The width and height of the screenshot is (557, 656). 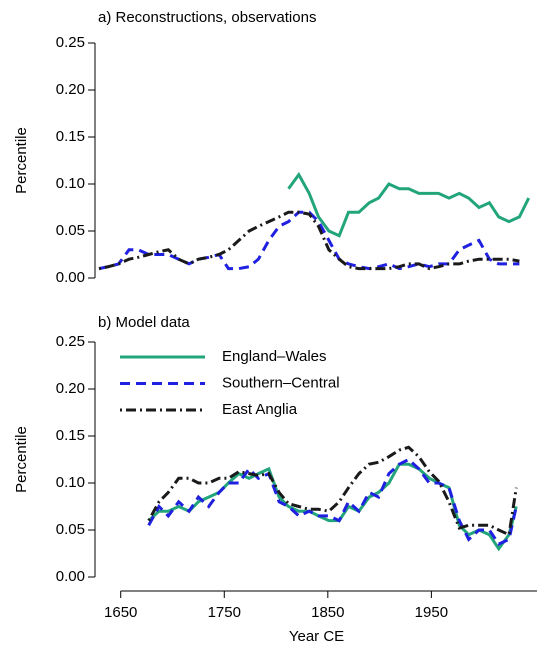 What do you see at coordinates (281, 382) in the screenshot?
I see `legend-label: Southern–Central` at bounding box center [281, 382].